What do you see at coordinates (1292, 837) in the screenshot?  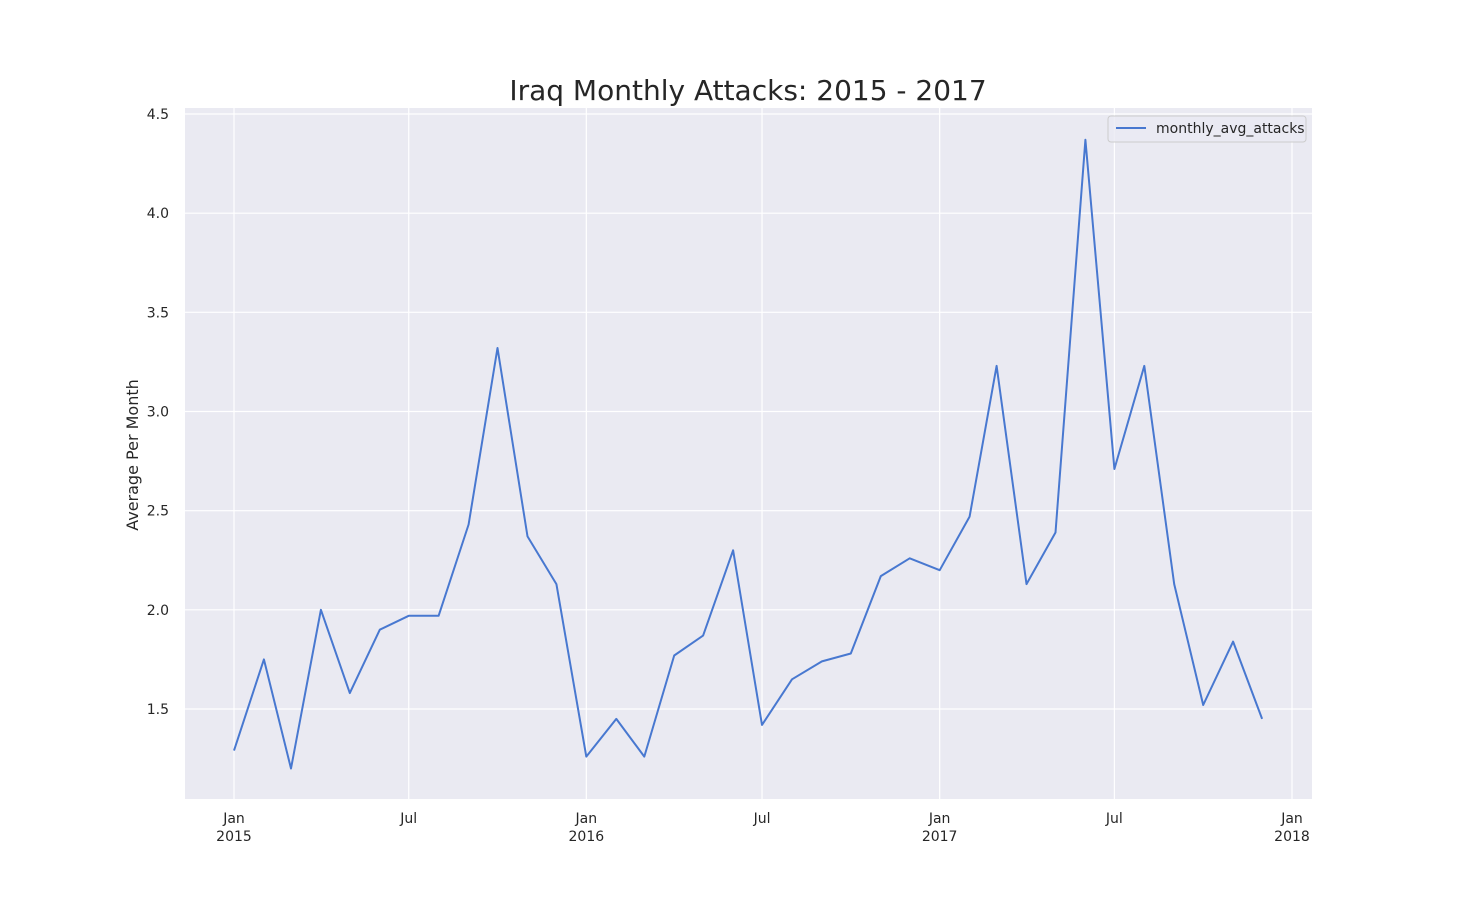 I see `x-tick-label-year: 2018` at bounding box center [1292, 837].